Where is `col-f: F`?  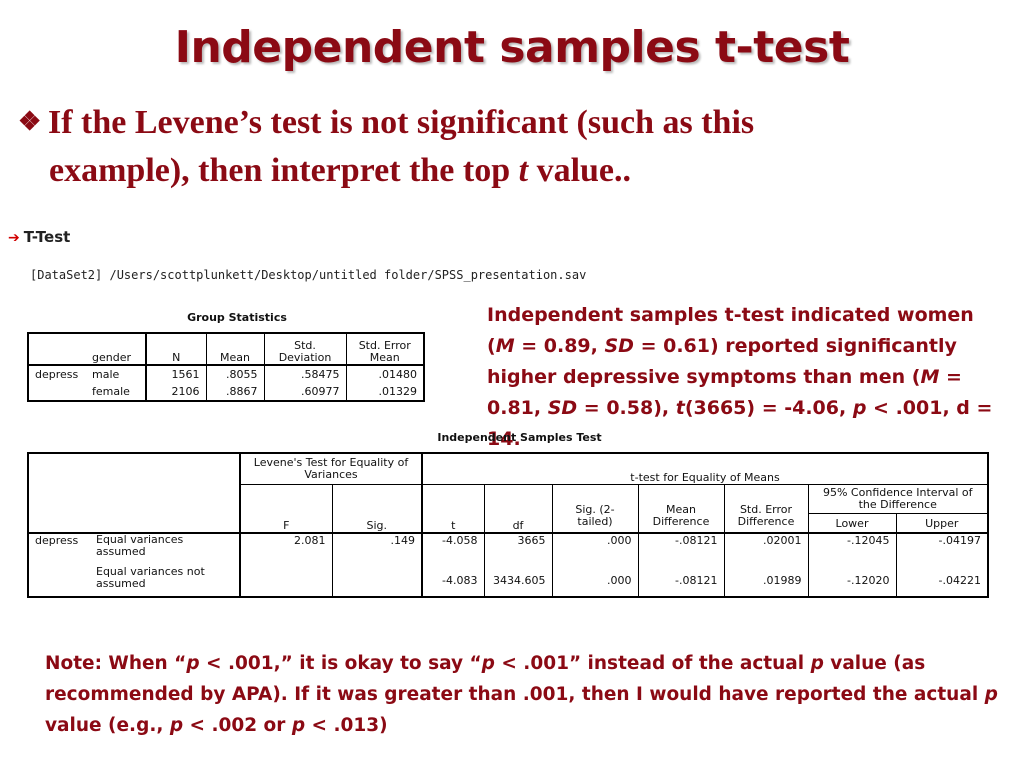 col-f: F is located at coordinates (285, 509).